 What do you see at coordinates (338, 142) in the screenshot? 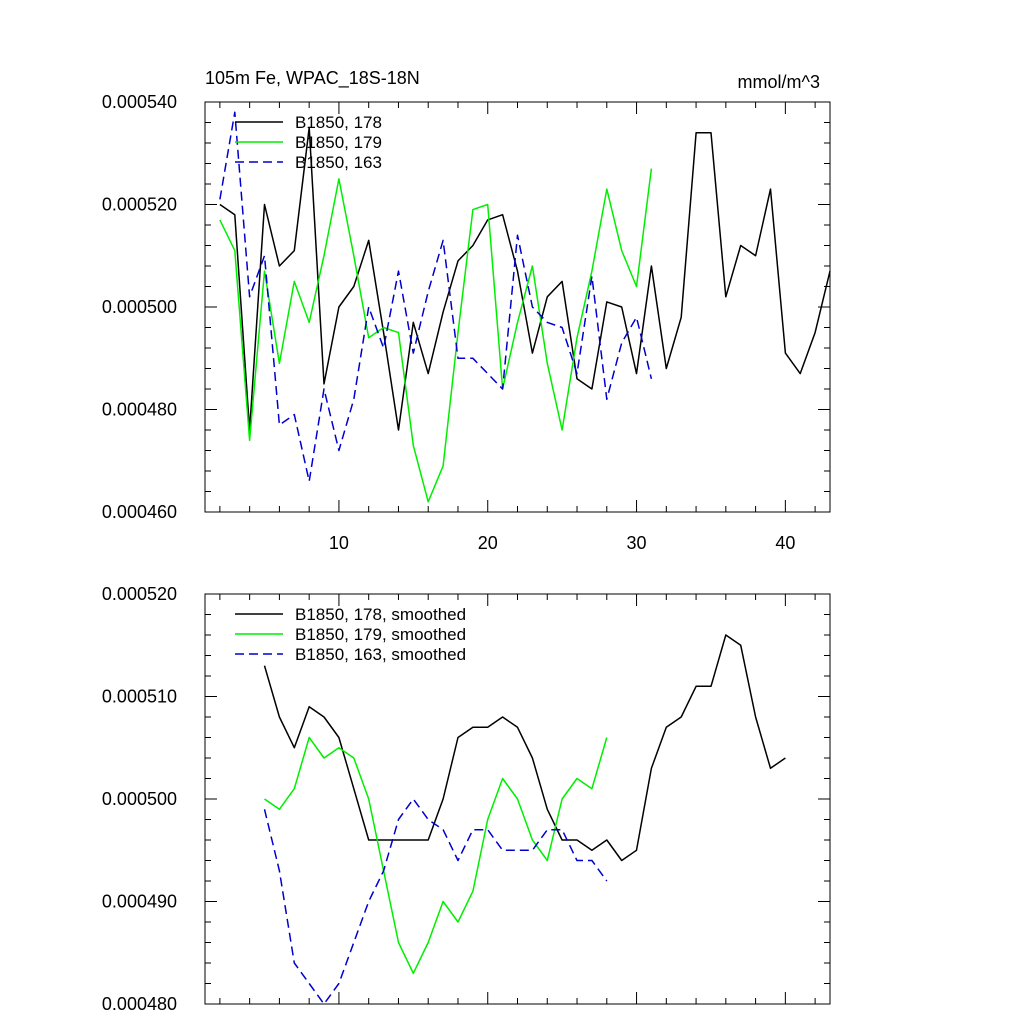
I see `legend-label: B1850, 179` at bounding box center [338, 142].